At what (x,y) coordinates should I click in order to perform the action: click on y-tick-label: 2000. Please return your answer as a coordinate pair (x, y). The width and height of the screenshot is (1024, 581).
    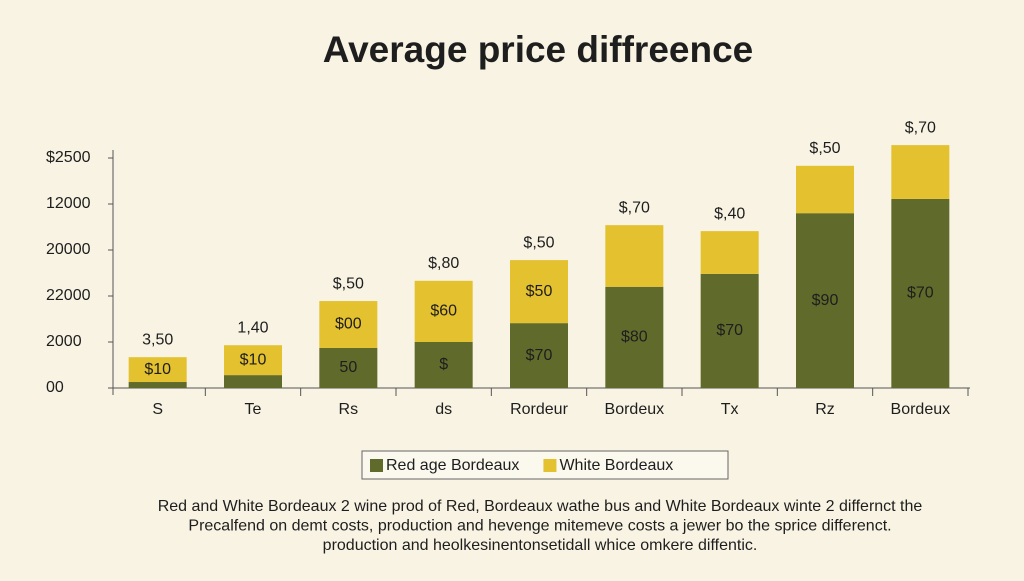
    Looking at the image, I should click on (64, 341).